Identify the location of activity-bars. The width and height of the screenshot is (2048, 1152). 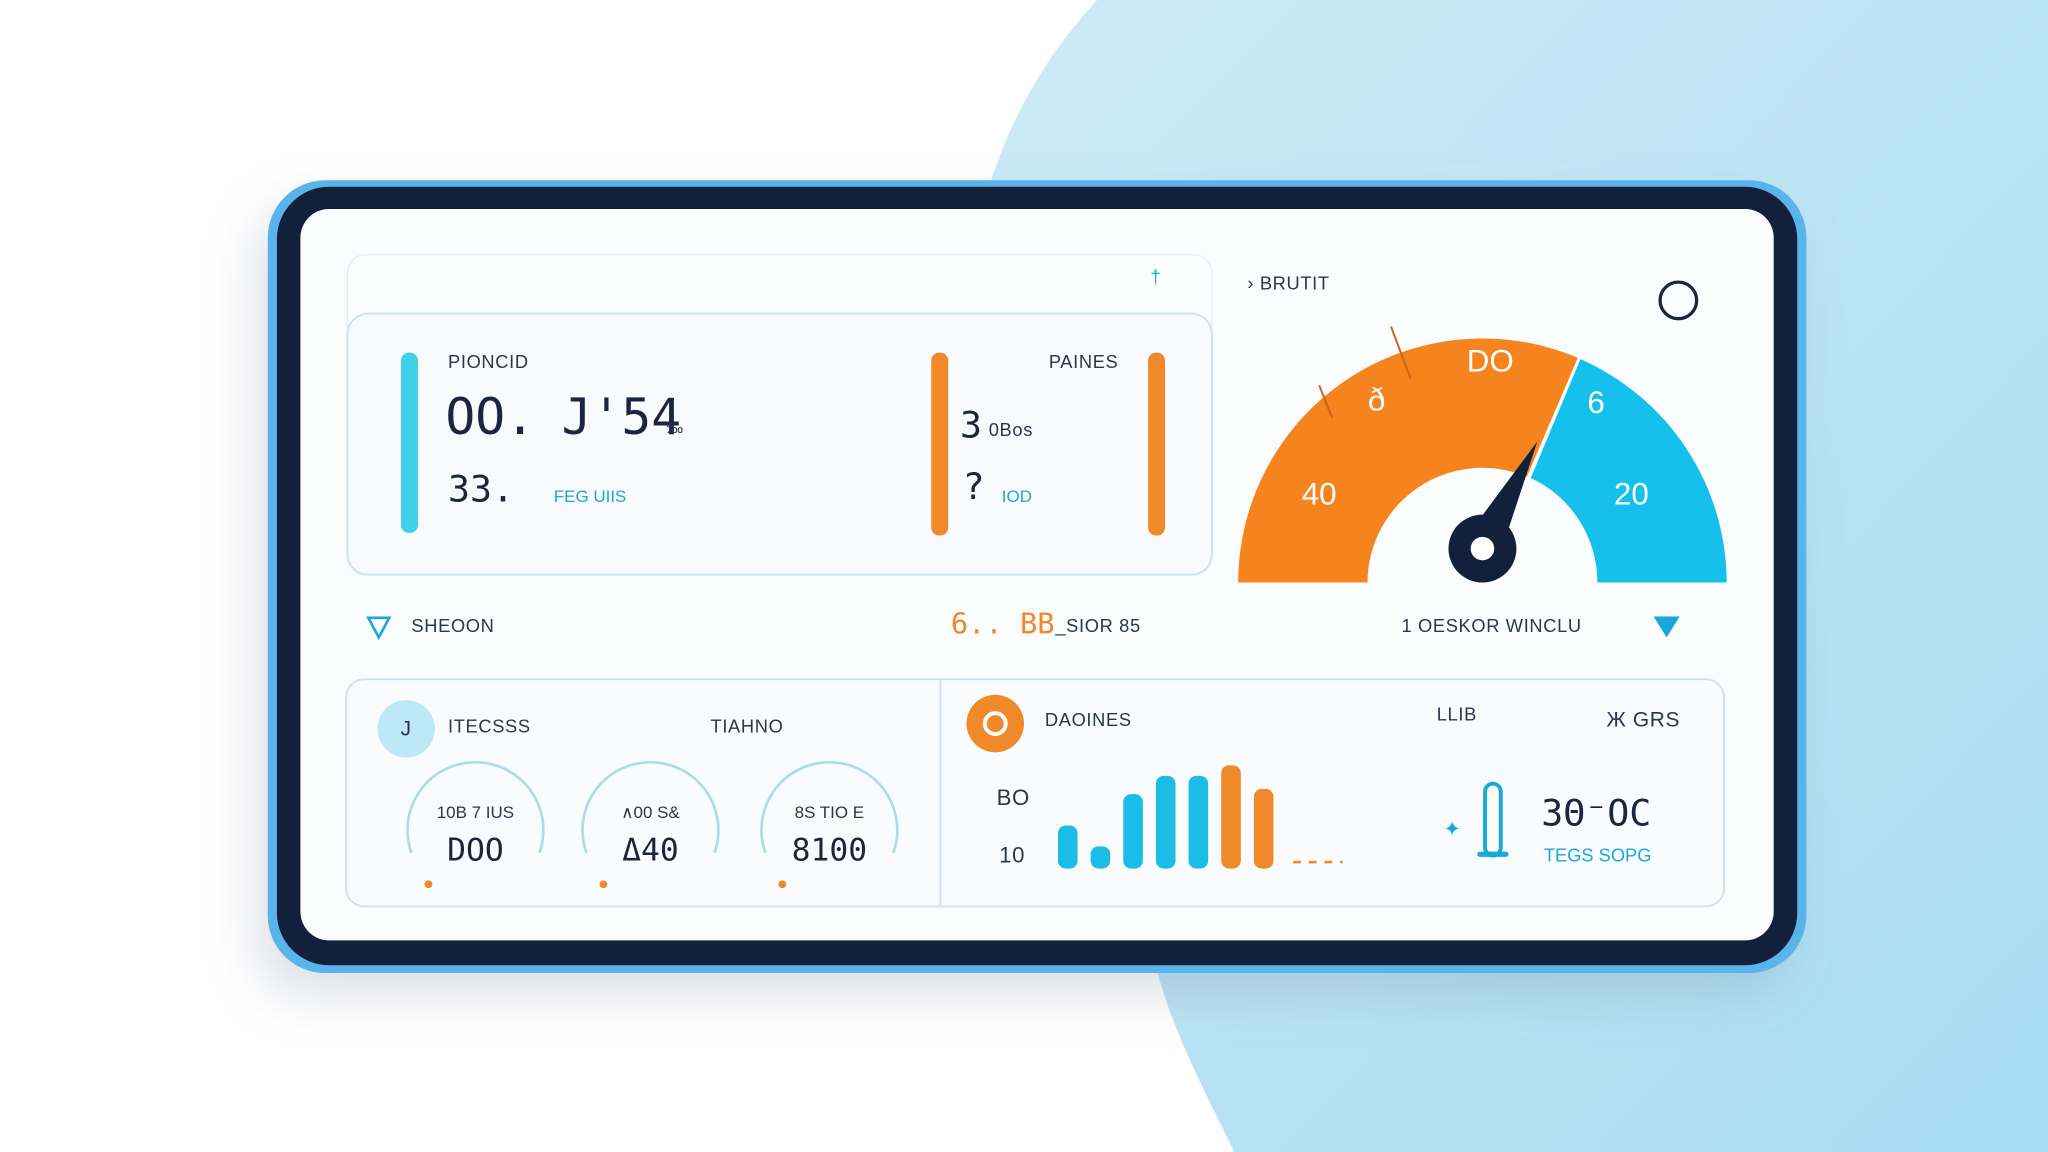
(1165, 817).